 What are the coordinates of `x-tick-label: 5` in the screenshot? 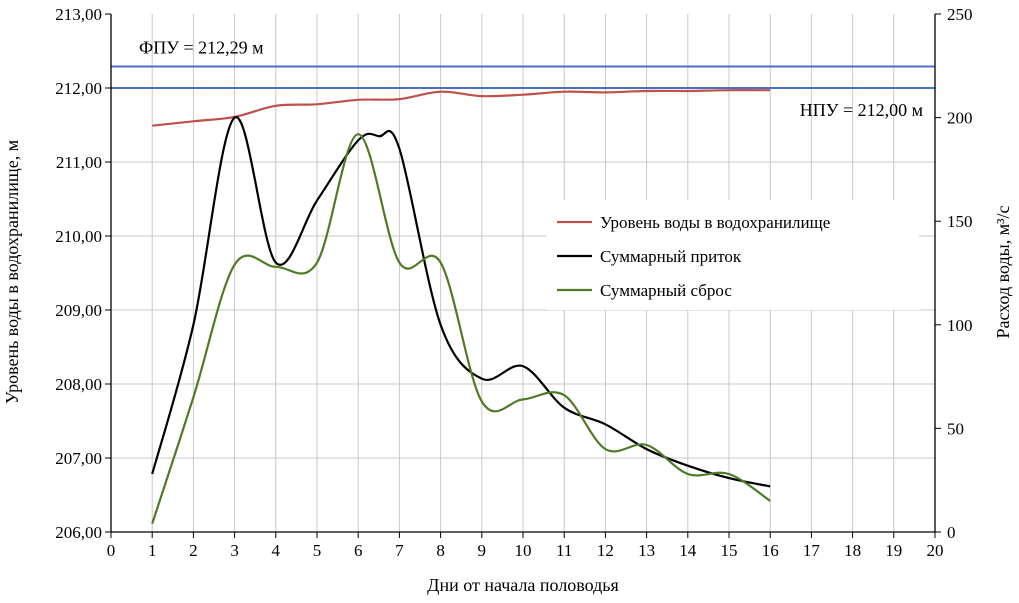 It's located at (317, 550).